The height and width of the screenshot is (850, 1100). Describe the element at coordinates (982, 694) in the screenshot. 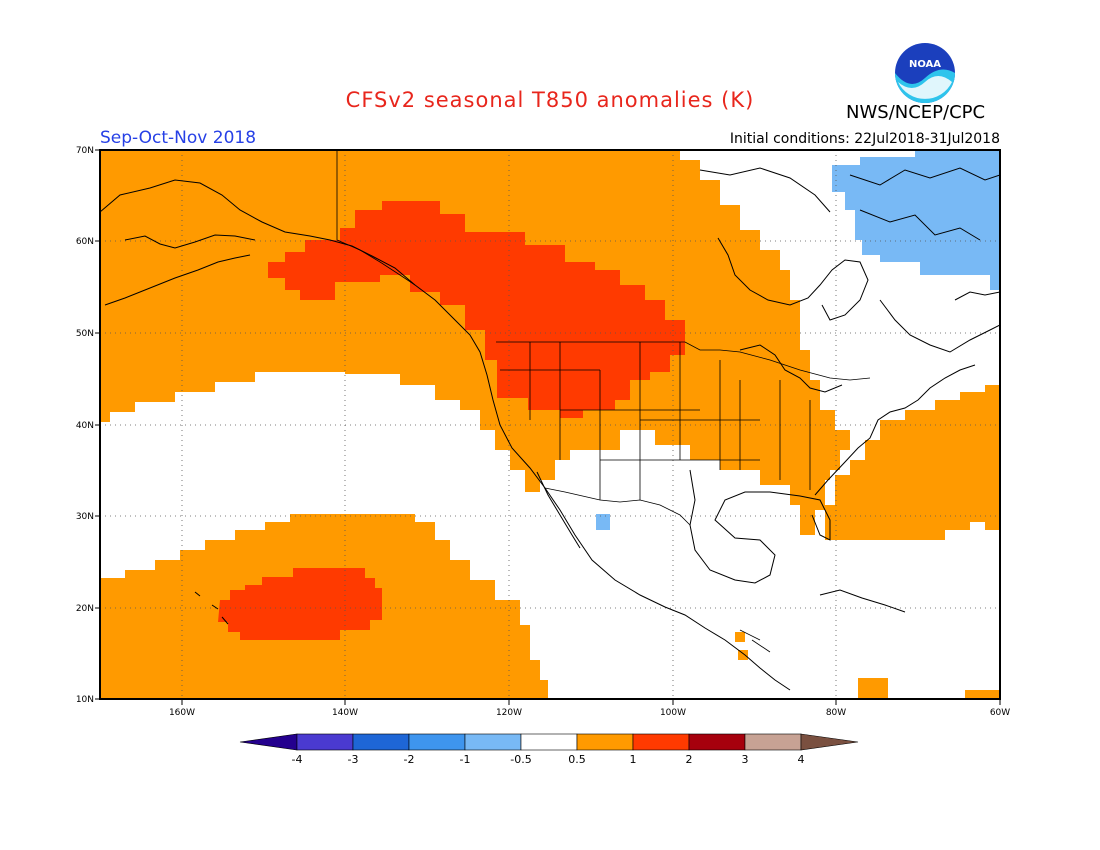

I see `anomaly-patch-orange-south` at that location.